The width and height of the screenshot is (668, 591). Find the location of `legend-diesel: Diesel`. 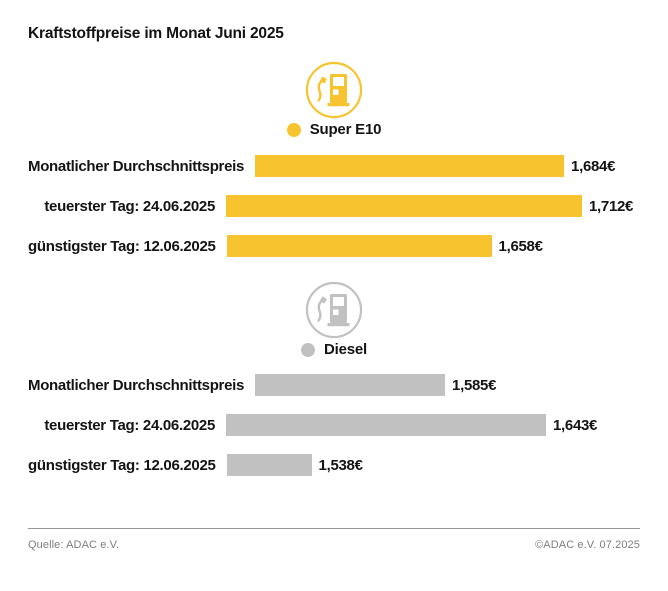

legend-diesel: Diesel is located at coordinates (334, 350).